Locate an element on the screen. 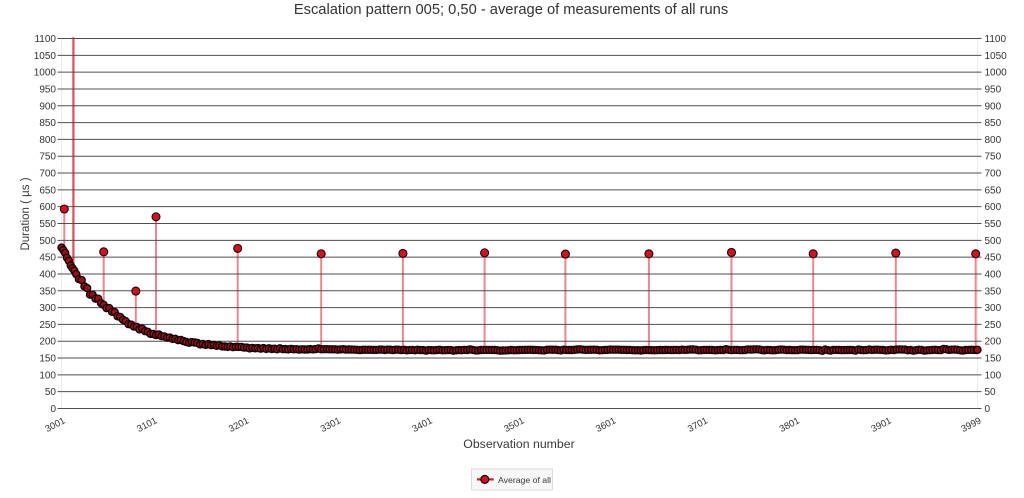 The width and height of the screenshot is (1024, 498). svg-text: Average of all is located at coordinates (524, 480).